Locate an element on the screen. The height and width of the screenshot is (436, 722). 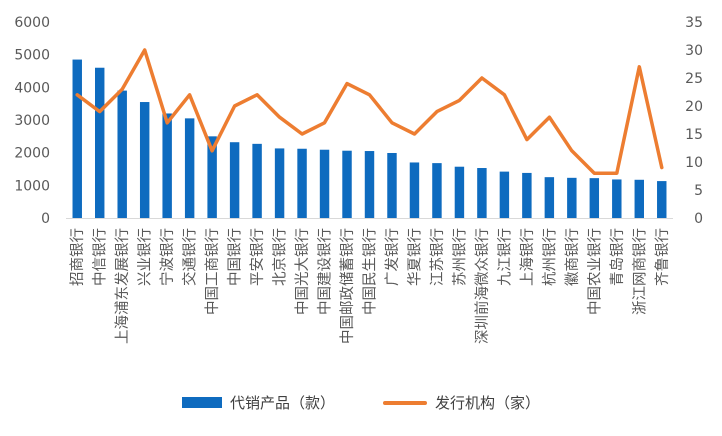
x-tick-label: 华夏银行 is located at coordinates (415, 257).